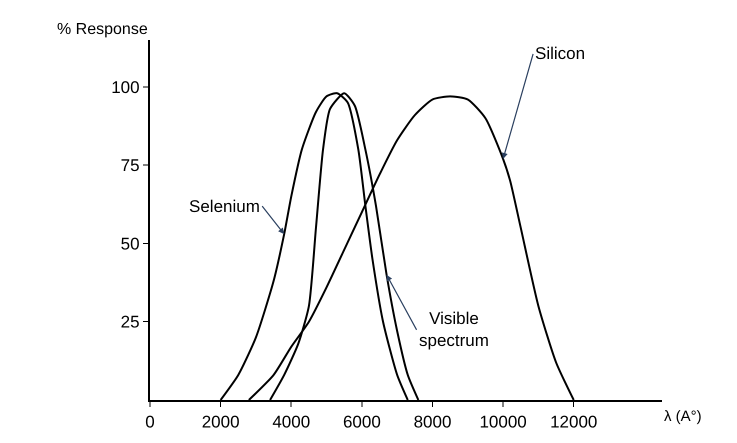 Image resolution: width=737 pixels, height=443 pixels. What do you see at coordinates (150, 422) in the screenshot?
I see `x-tick-label: 0` at bounding box center [150, 422].